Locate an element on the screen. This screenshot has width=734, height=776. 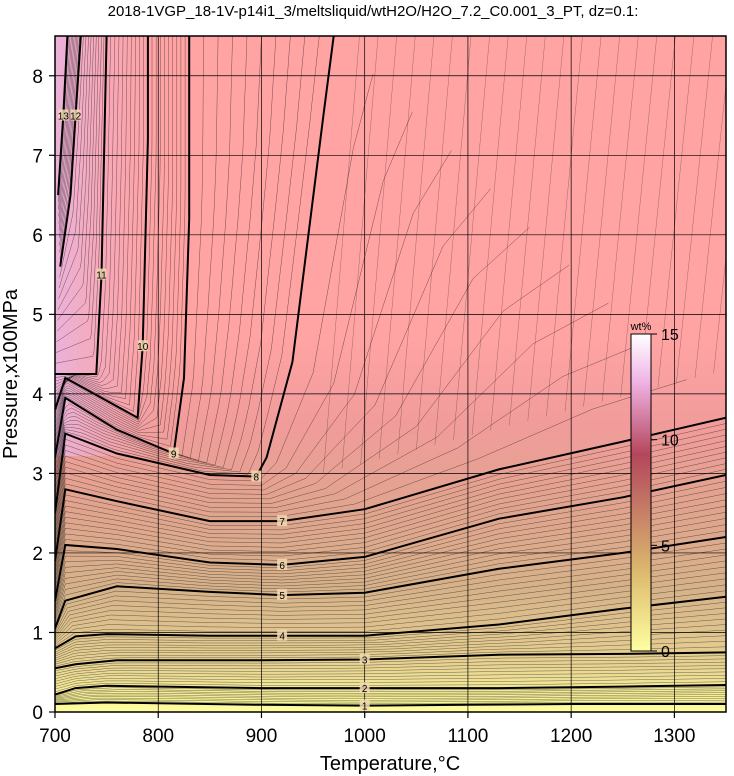
colorbar-tick-label: 5 is located at coordinates (665, 546).